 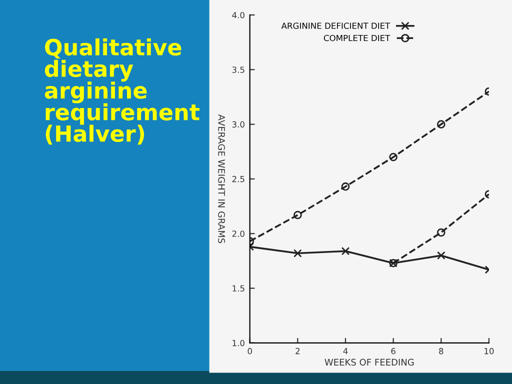 I want to click on x-tick-label: 10, so click(x=489, y=351).